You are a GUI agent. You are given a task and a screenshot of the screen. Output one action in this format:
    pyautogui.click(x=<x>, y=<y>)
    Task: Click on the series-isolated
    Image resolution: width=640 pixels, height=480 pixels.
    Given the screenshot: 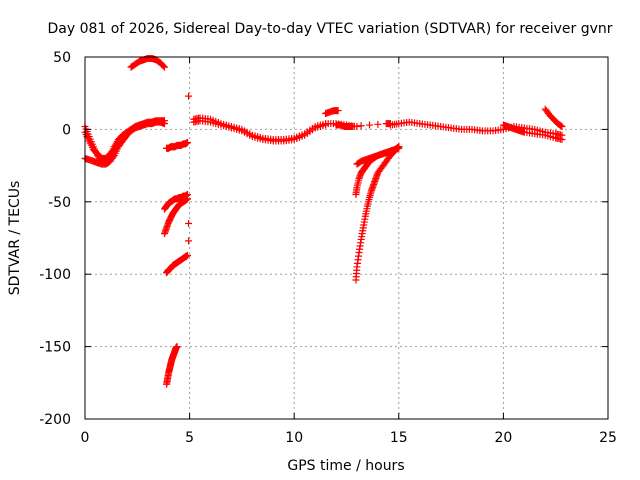 What is the action you would take?
    pyautogui.click(x=189, y=168)
    